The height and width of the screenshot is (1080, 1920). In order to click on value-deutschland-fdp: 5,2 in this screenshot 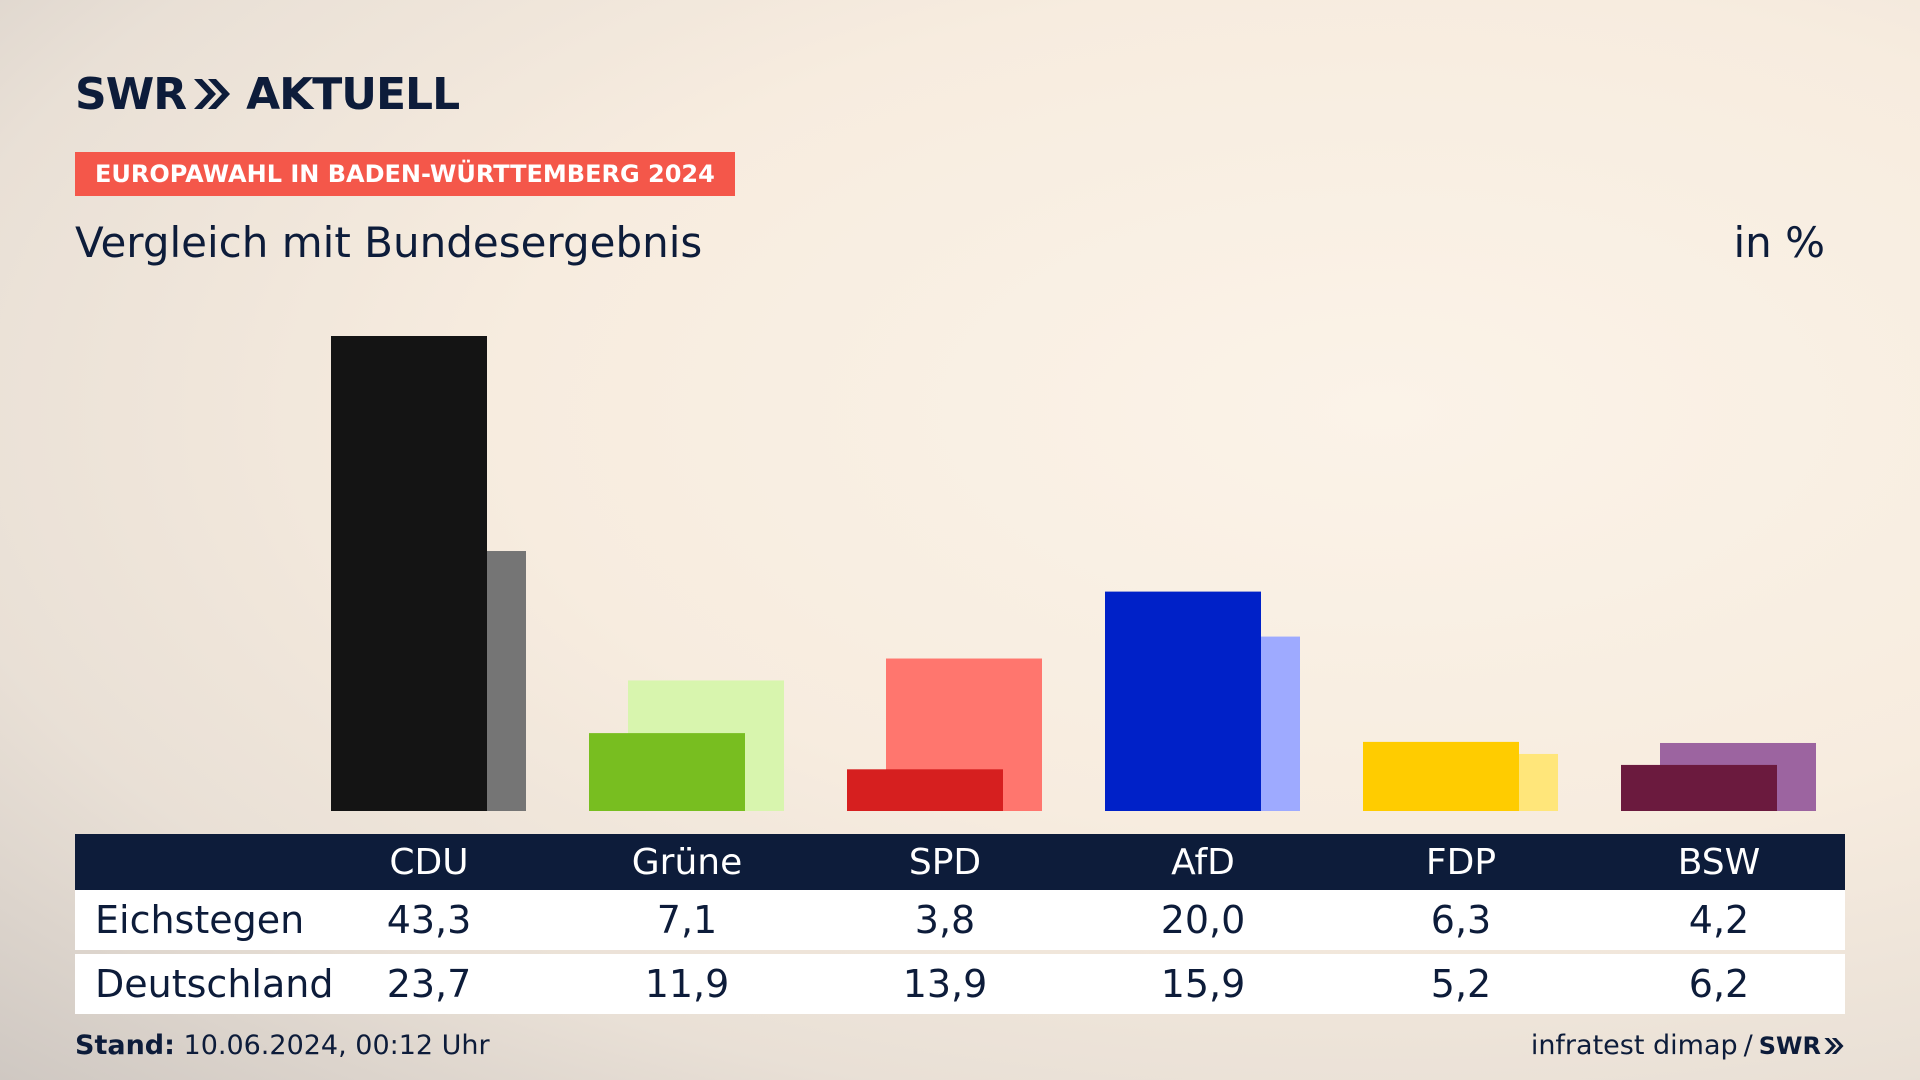, I will do `click(1461, 984)`.